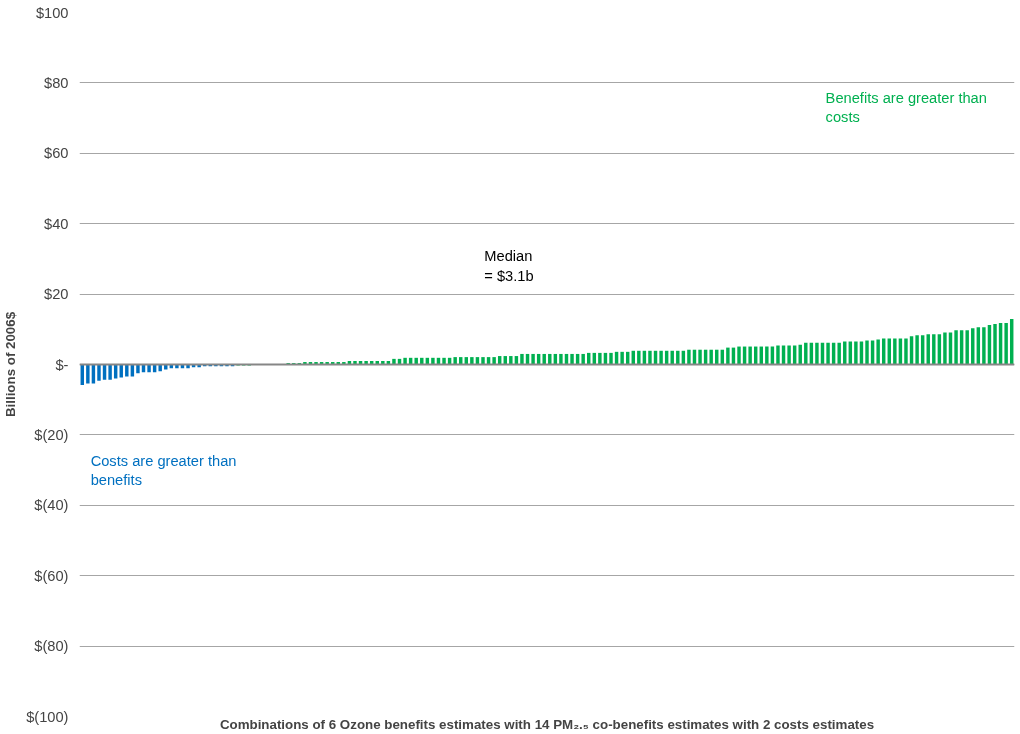  What do you see at coordinates (51, 646) in the screenshot?
I see `y-tick-label: $(80)` at bounding box center [51, 646].